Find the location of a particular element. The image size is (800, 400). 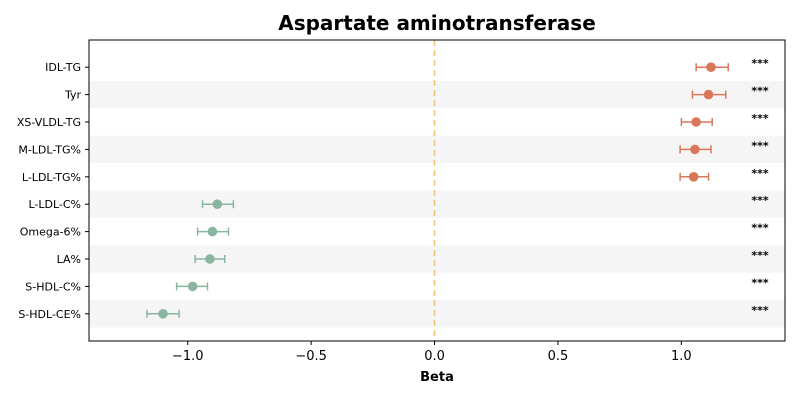

chart-title: Aspartate aminotransferase is located at coordinates (437, 23).